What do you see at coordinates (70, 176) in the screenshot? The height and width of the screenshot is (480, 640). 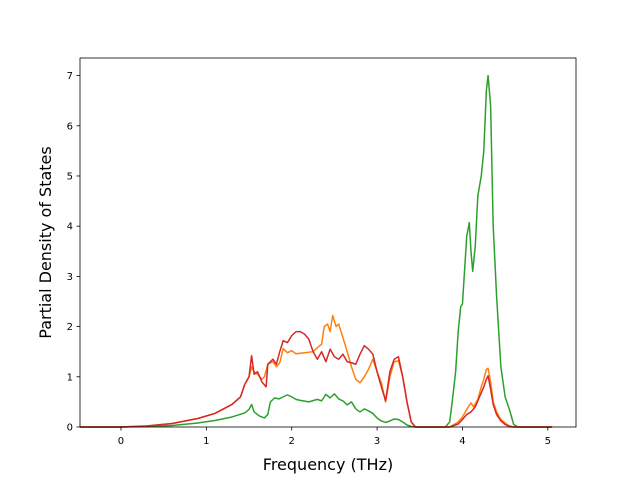 I see `y-tick-label: 5` at bounding box center [70, 176].